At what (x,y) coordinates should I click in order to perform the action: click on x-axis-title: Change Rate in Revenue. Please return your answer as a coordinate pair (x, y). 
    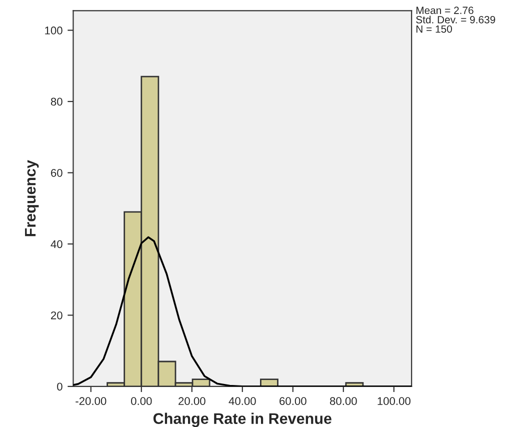
    Looking at the image, I should click on (242, 419).